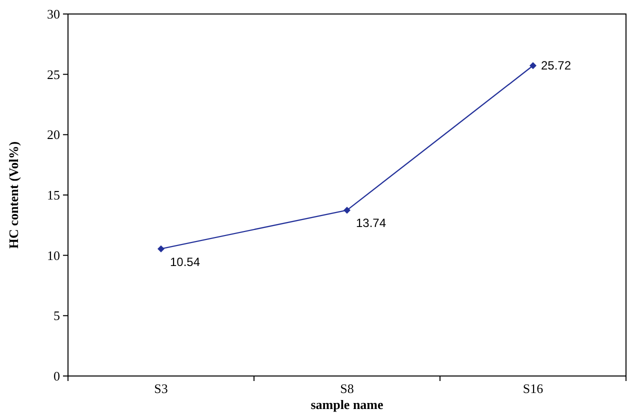 The width and height of the screenshot is (632, 416). I want to click on y-tick-label: 15, so click(53, 195).